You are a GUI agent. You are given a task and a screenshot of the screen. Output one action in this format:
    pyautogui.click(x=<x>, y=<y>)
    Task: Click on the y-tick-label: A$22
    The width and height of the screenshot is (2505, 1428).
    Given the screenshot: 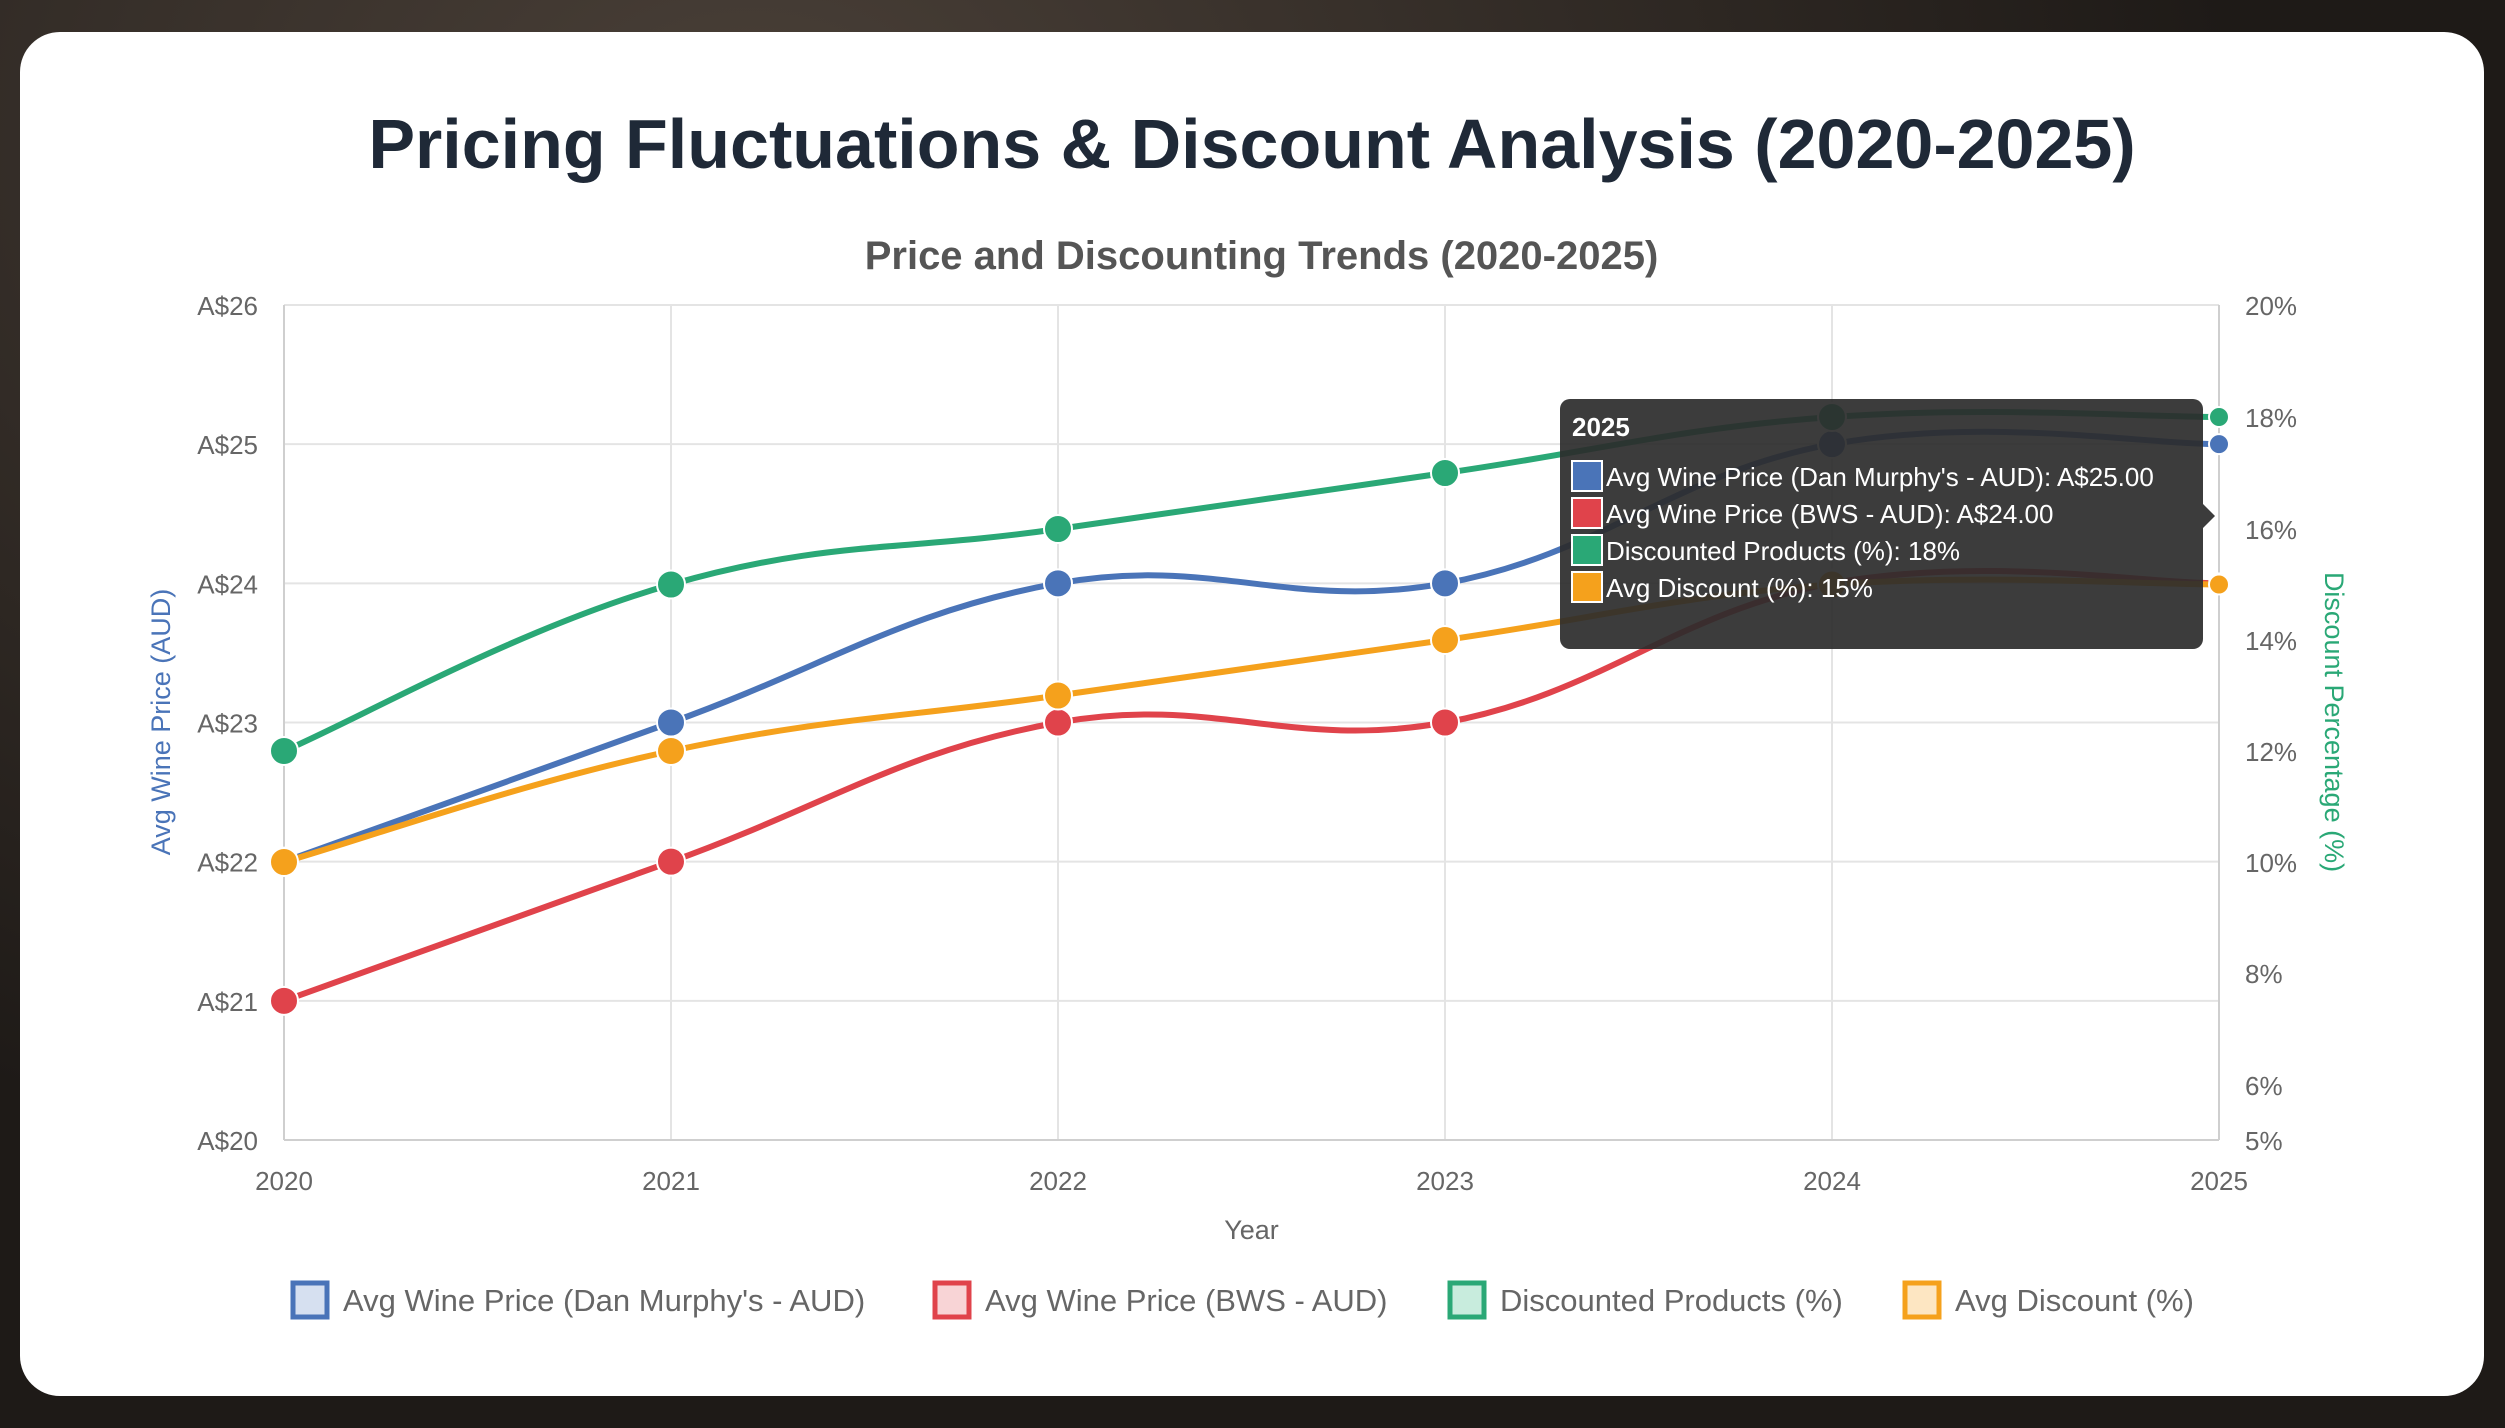 What is the action you would take?
    pyautogui.click(x=227, y=863)
    